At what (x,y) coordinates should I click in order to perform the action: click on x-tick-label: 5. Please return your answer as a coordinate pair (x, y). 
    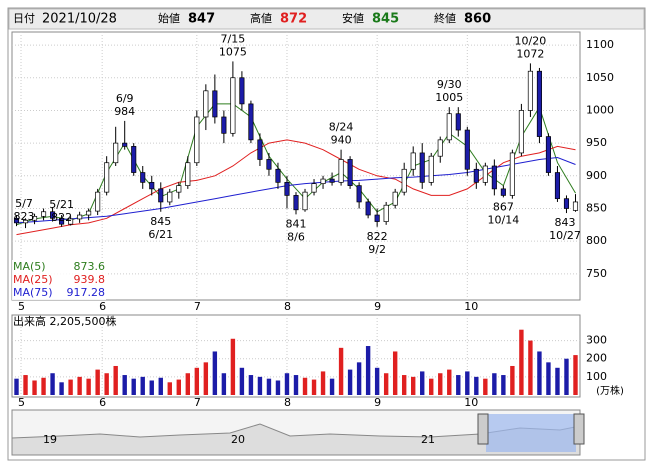
    Looking at the image, I should click on (21, 402).